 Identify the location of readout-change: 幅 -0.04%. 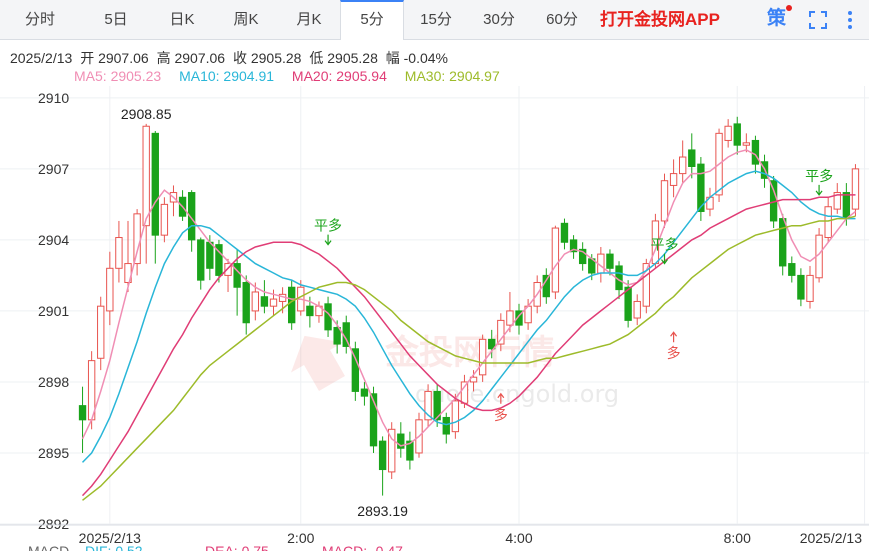
(416, 58).